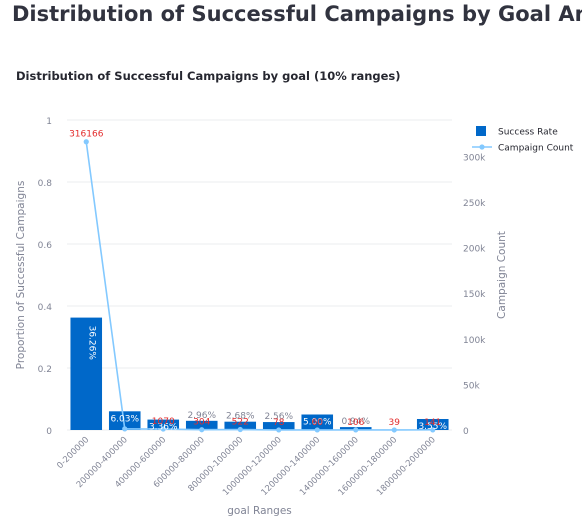 The height and width of the screenshot is (522, 582). I want to click on count-value-label: 60, so click(318, 423).